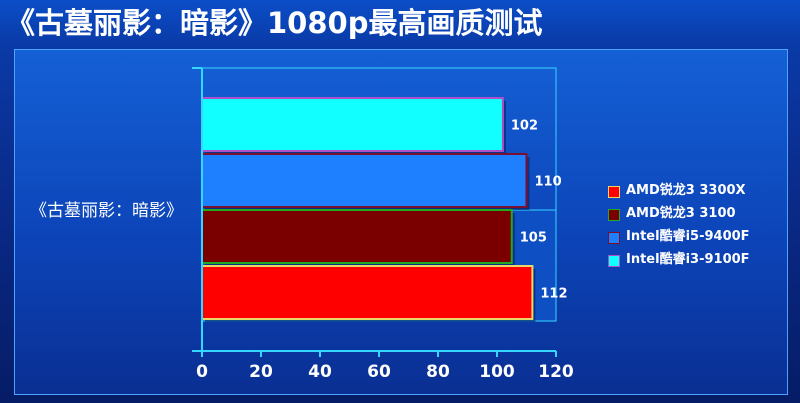  Describe the element at coordinates (548, 182) in the screenshot. I see `data-label: 110` at that location.